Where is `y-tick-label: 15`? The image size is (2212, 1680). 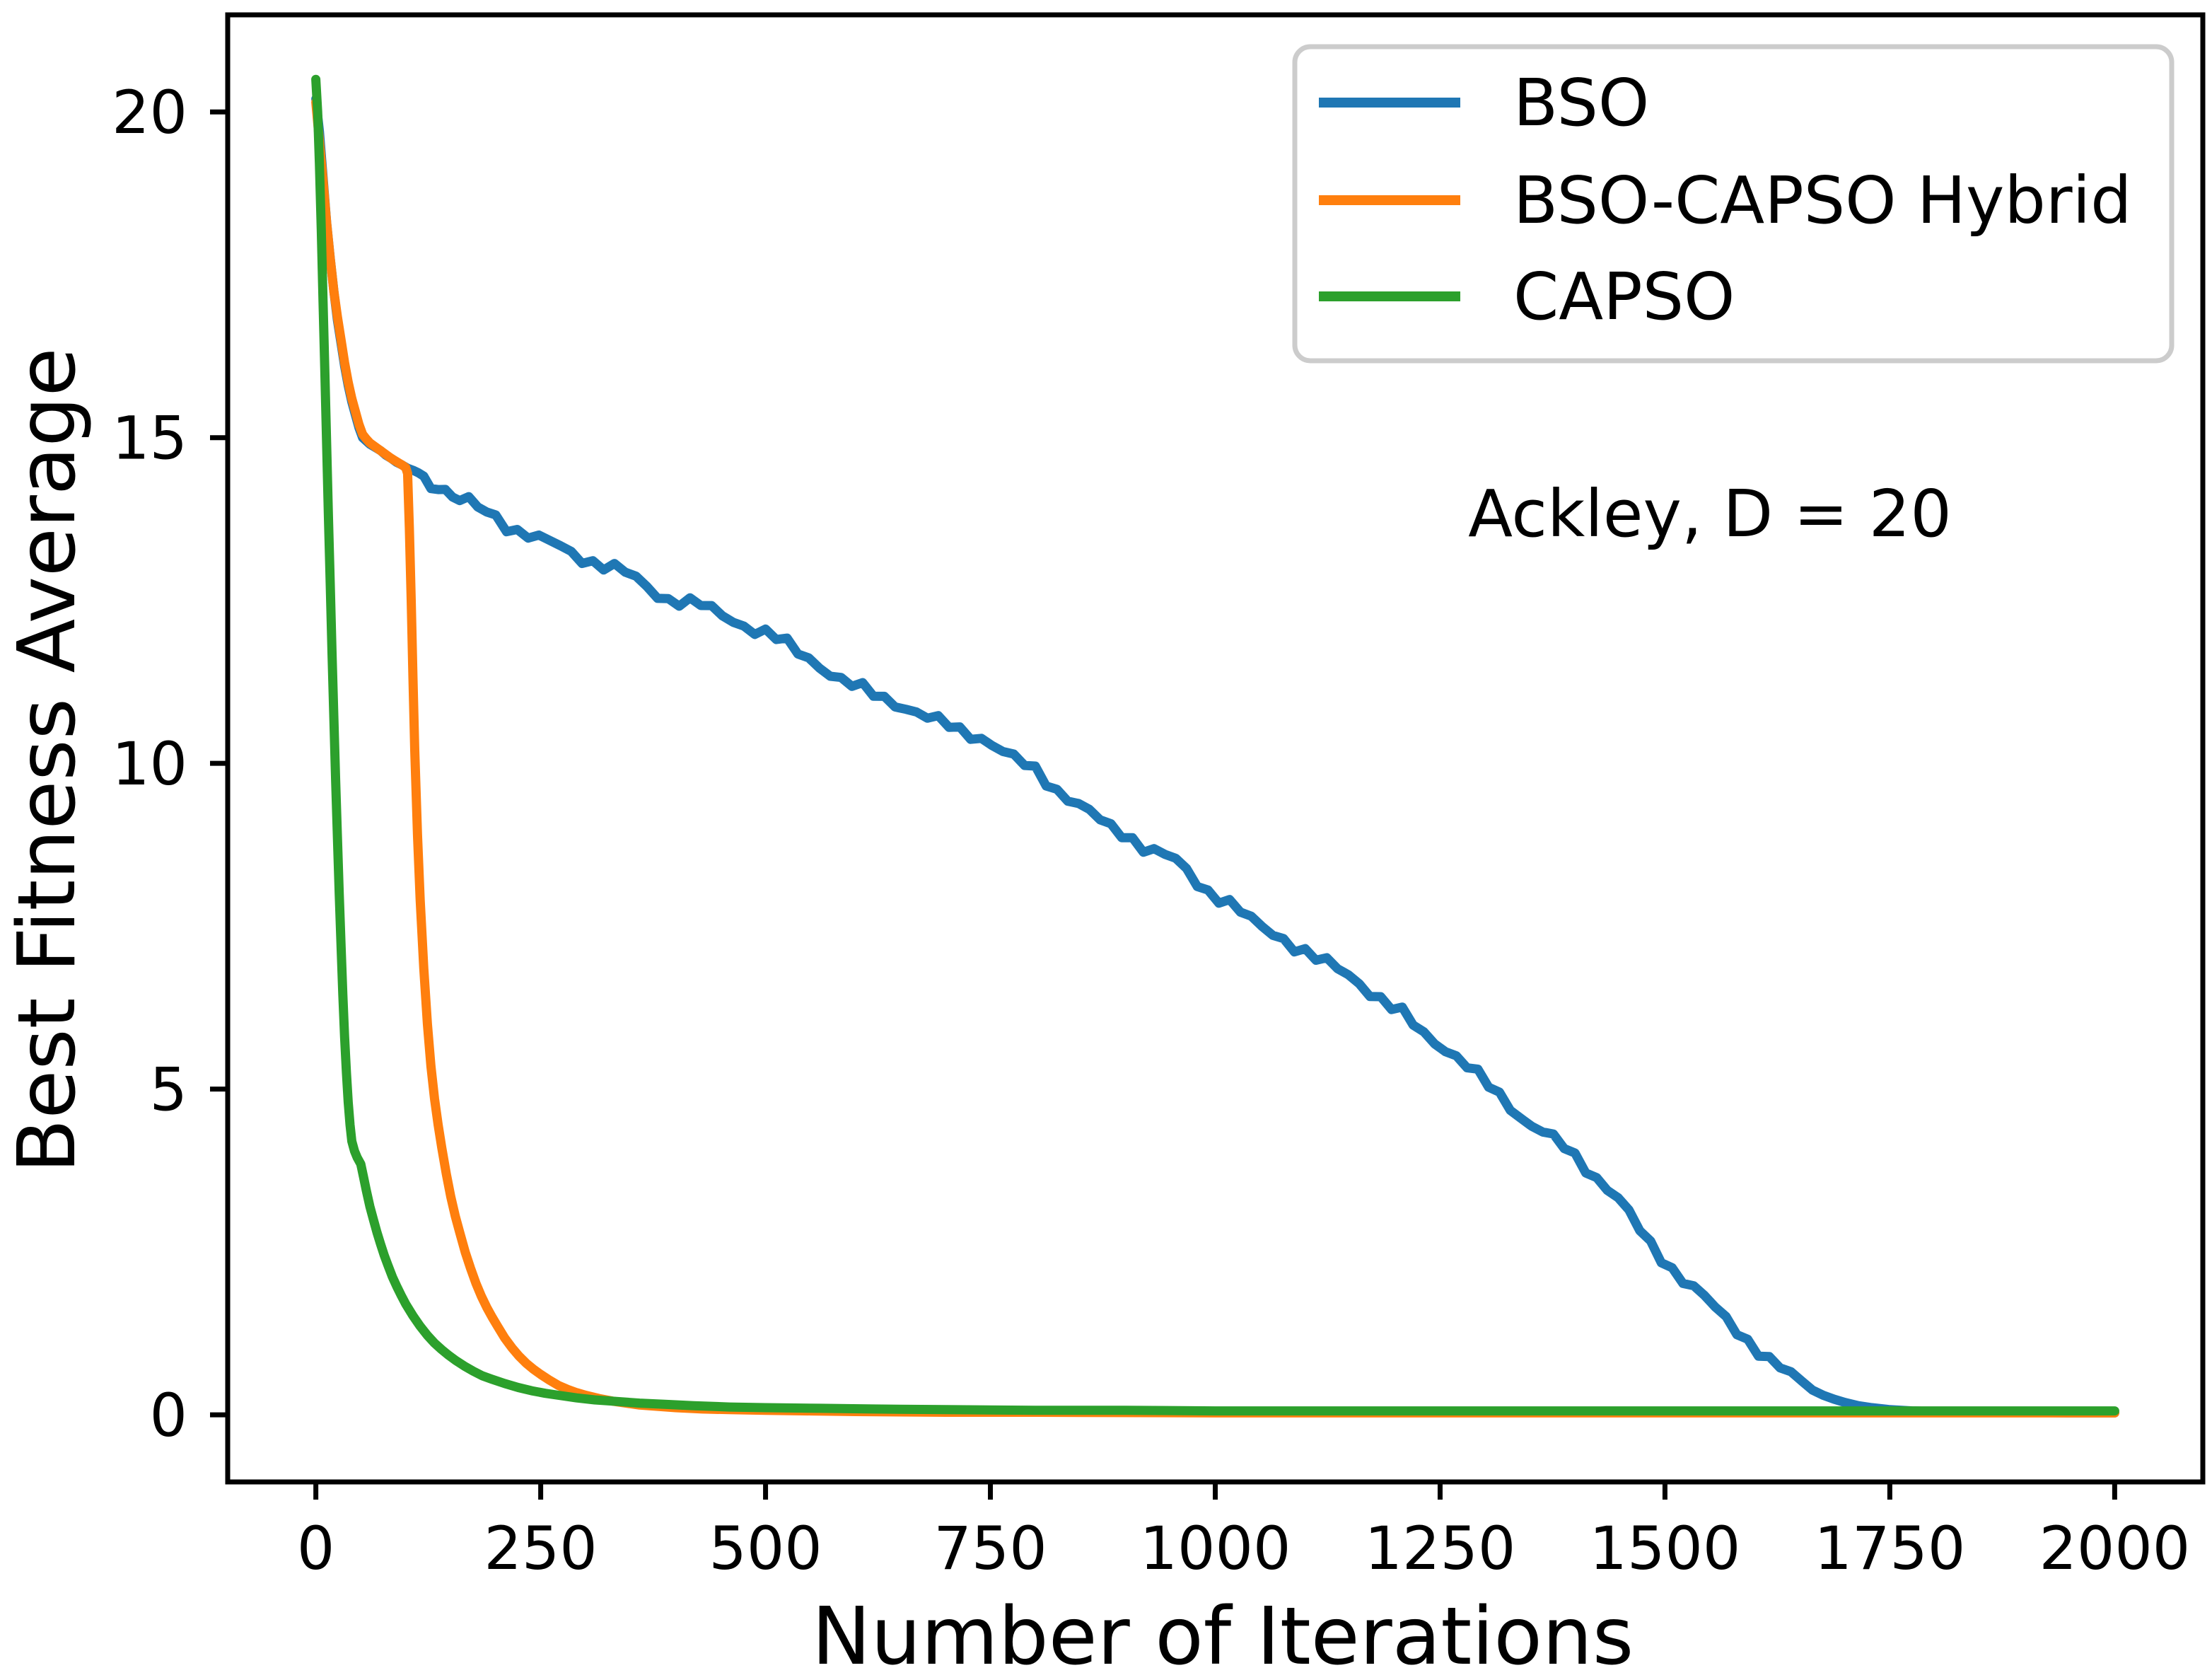 y-tick-label: 15 is located at coordinates (149, 438).